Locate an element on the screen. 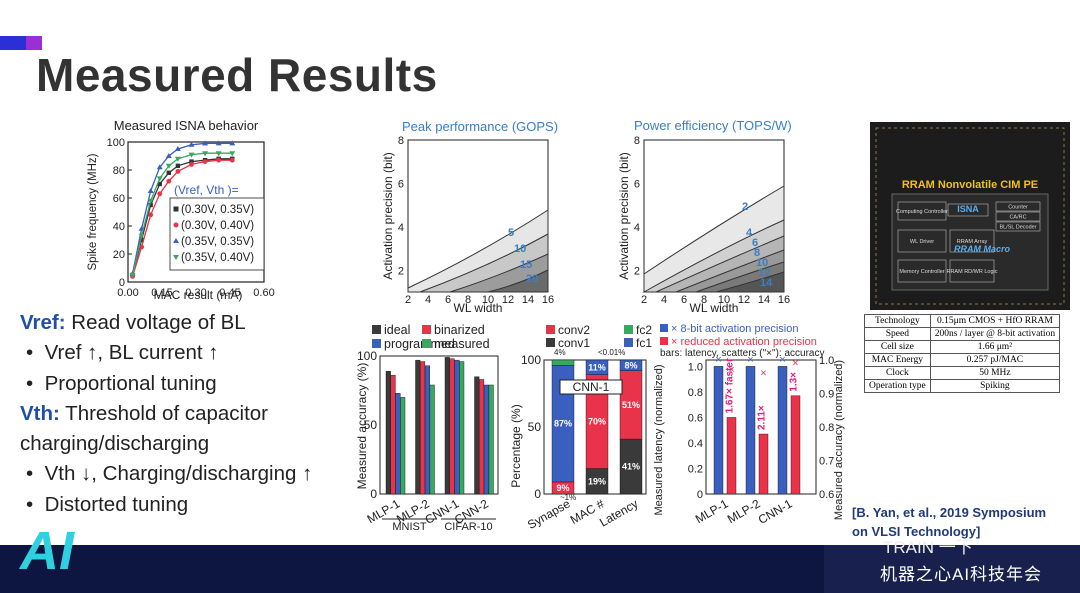 The height and width of the screenshot is (593, 1080). legend-note: bars: latency, scatters ("×"): accuracy is located at coordinates (742, 353).